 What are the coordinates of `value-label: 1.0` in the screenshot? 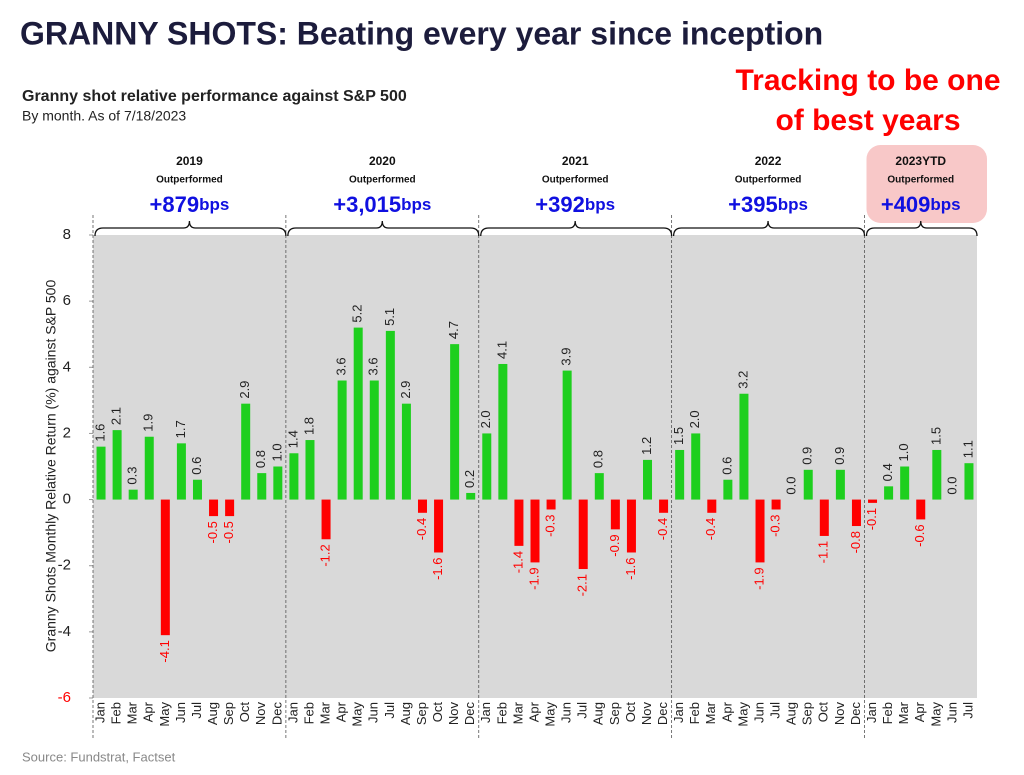 It's located at (276, 452).